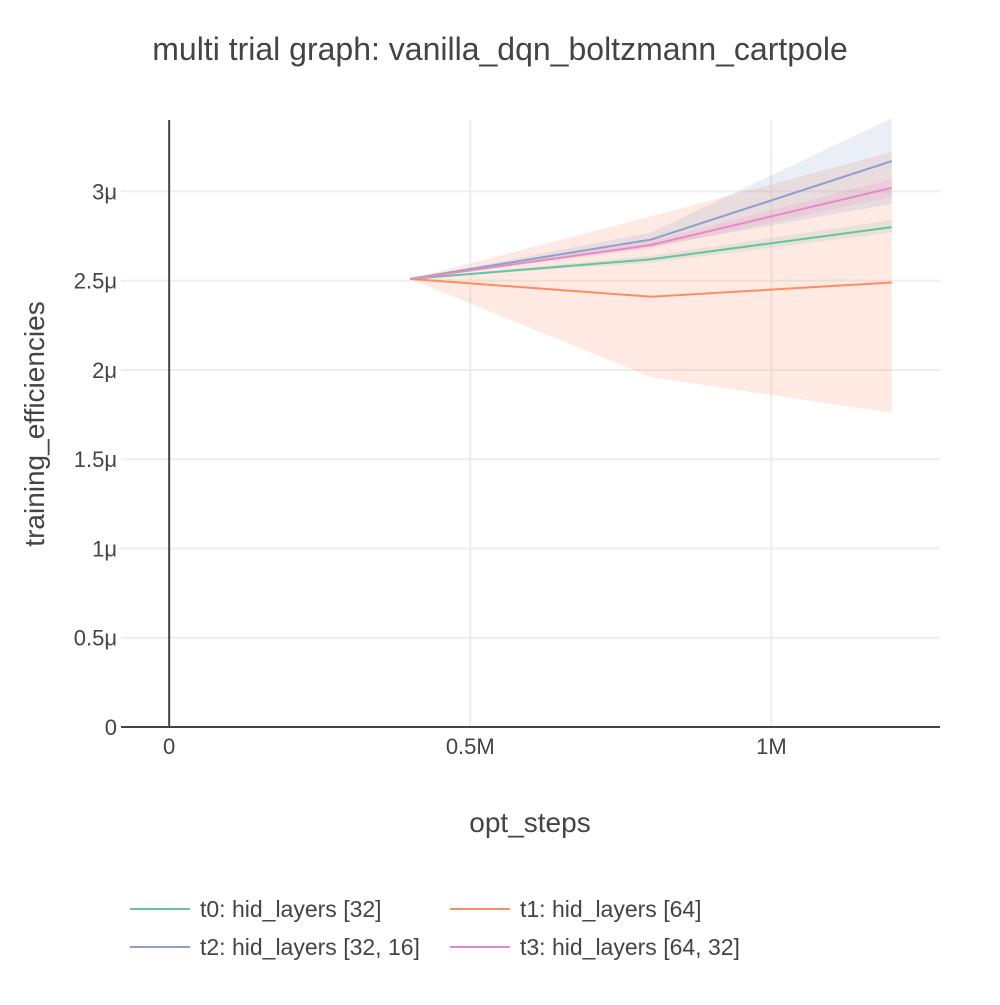 The height and width of the screenshot is (1005, 1000). What do you see at coordinates (169, 746) in the screenshot?
I see `x-tick-label-0: 0` at bounding box center [169, 746].